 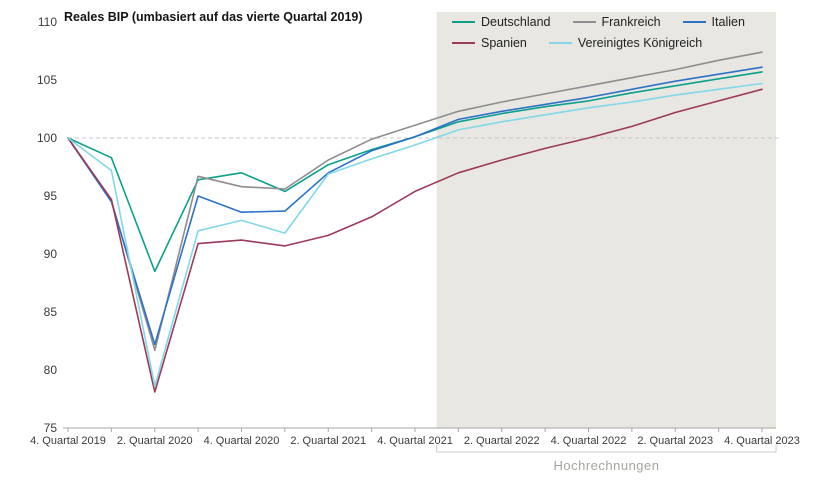 I want to click on legend-label: Italien, so click(x=728, y=21).